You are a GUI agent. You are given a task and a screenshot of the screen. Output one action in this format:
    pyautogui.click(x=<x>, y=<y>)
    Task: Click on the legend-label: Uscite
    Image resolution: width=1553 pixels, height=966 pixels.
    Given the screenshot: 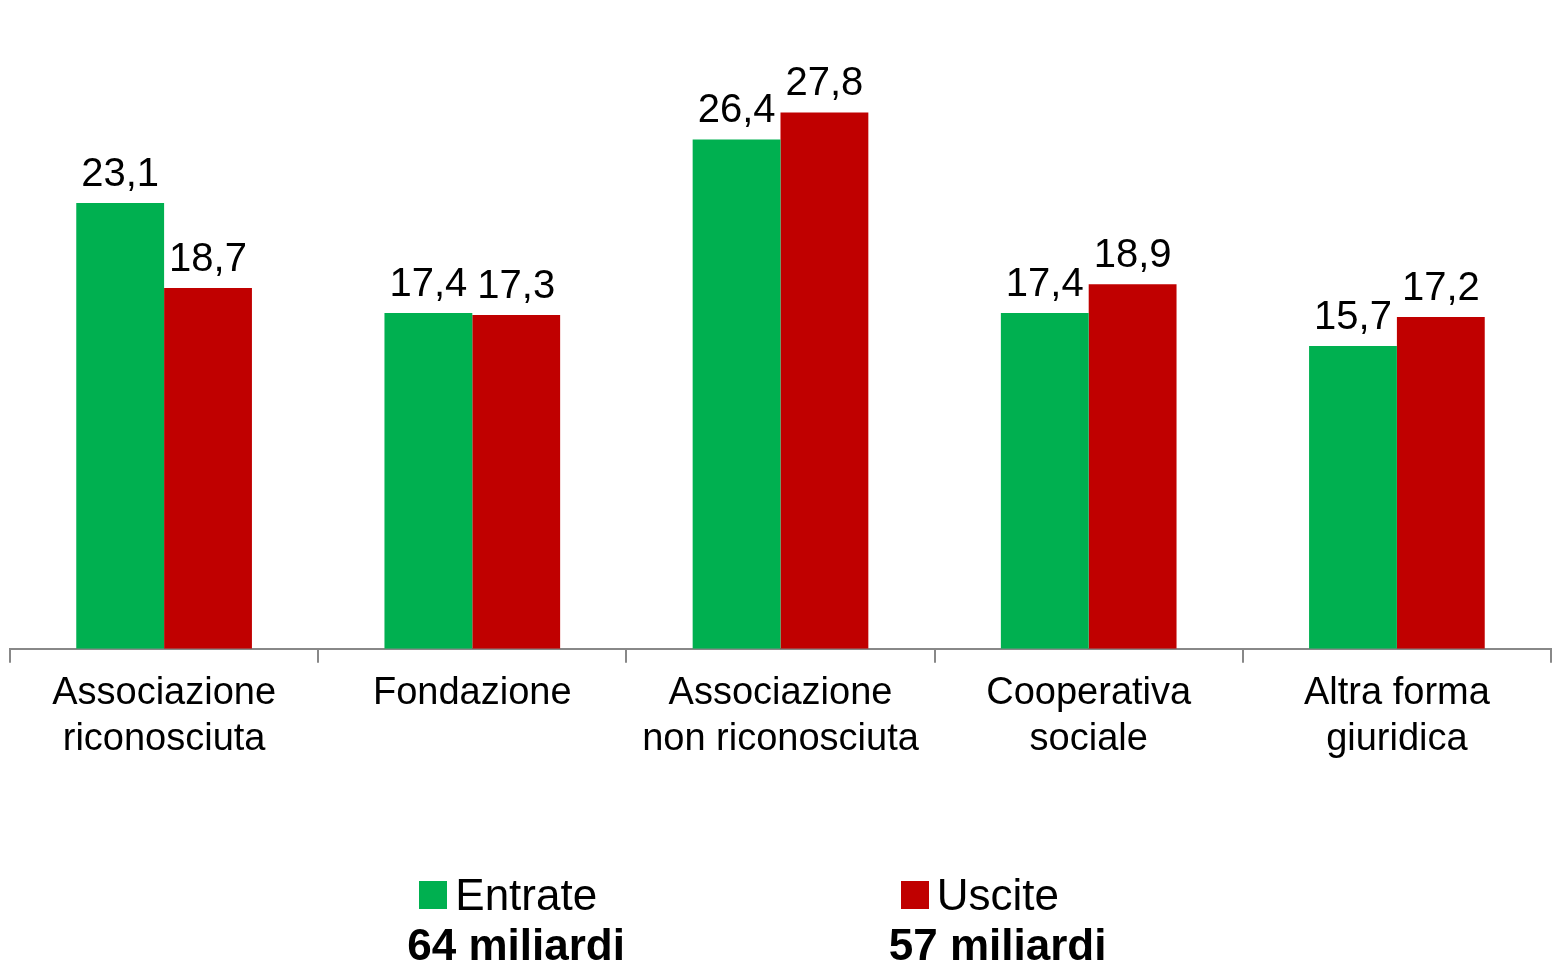 What is the action you would take?
    pyautogui.click(x=997, y=895)
    